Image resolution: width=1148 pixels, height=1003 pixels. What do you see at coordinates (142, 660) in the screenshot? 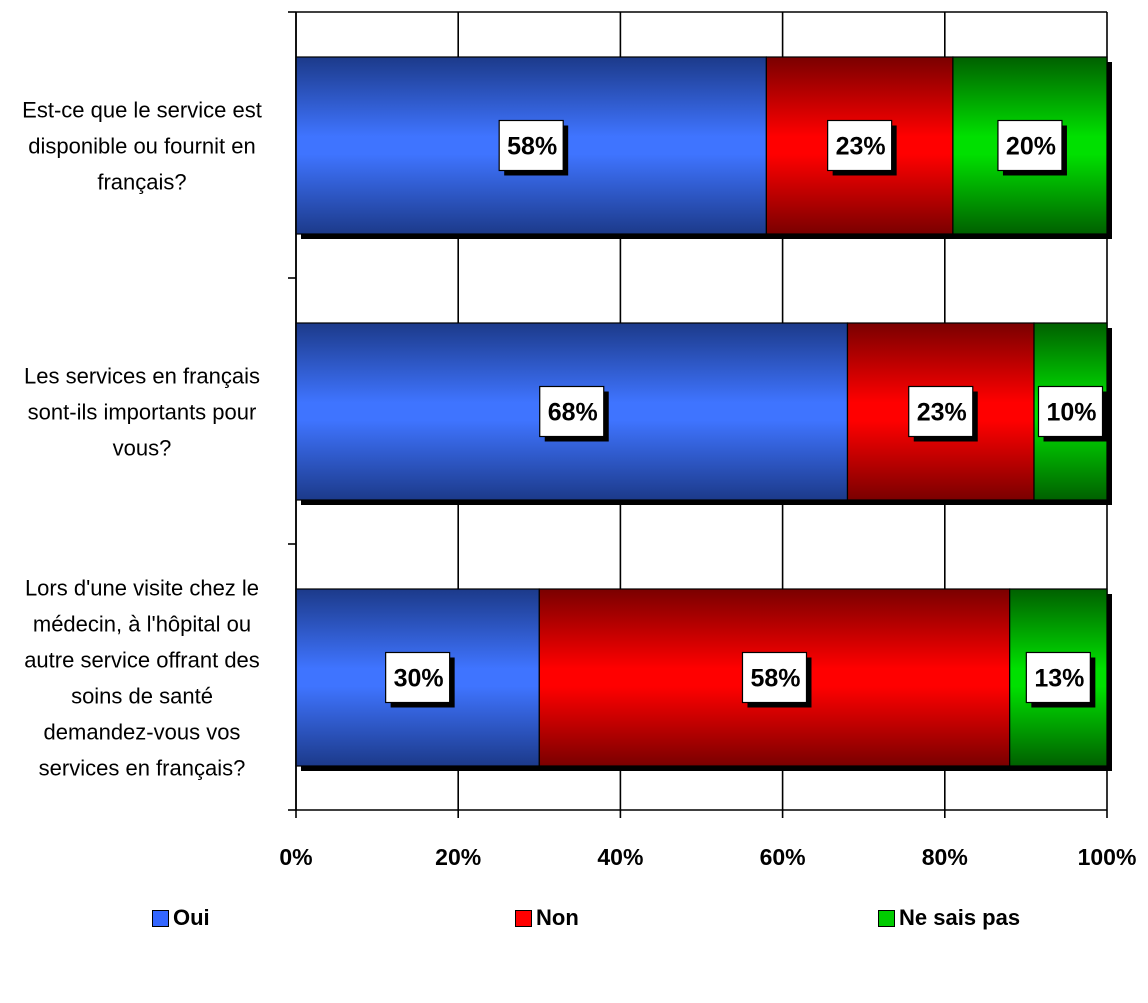
I see `category-label-line: autre service offrant des` at bounding box center [142, 660].